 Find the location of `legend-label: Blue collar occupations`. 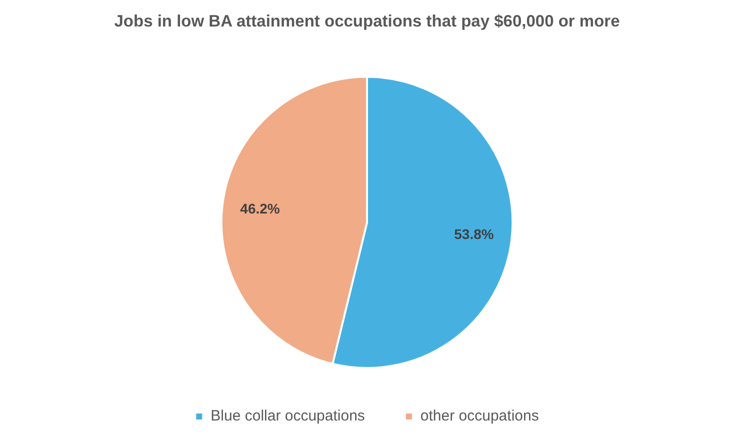

legend-label: Blue collar occupations is located at coordinates (287, 416).